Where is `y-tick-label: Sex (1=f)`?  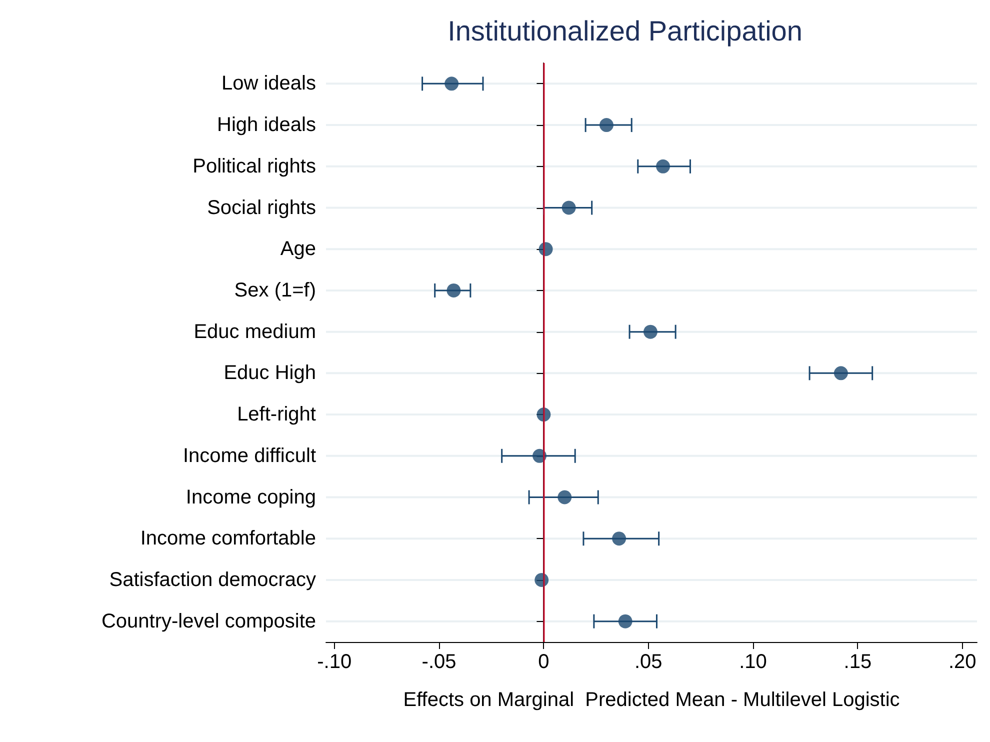 y-tick-label: Sex (1=f) is located at coordinates (275, 290).